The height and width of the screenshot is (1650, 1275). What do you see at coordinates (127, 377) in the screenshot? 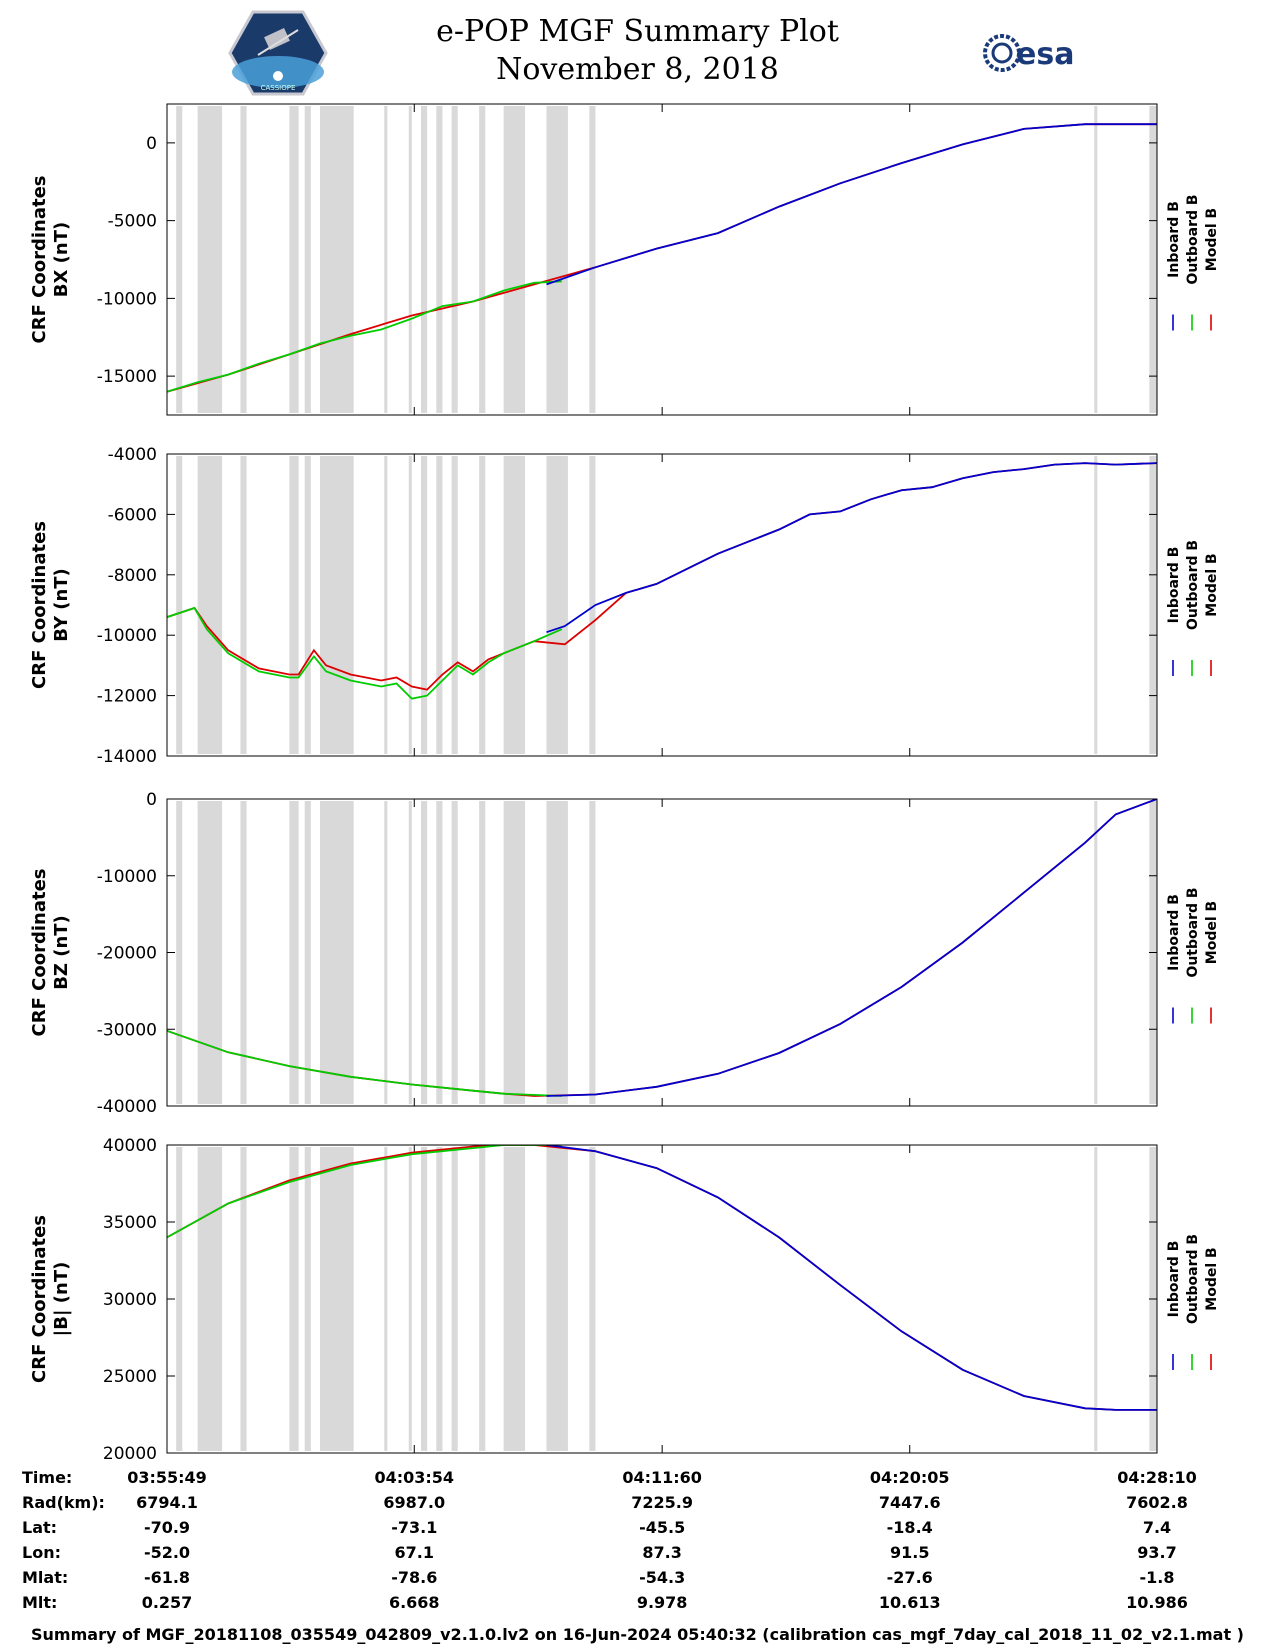
I see `y-tick-label: -15000` at bounding box center [127, 377].